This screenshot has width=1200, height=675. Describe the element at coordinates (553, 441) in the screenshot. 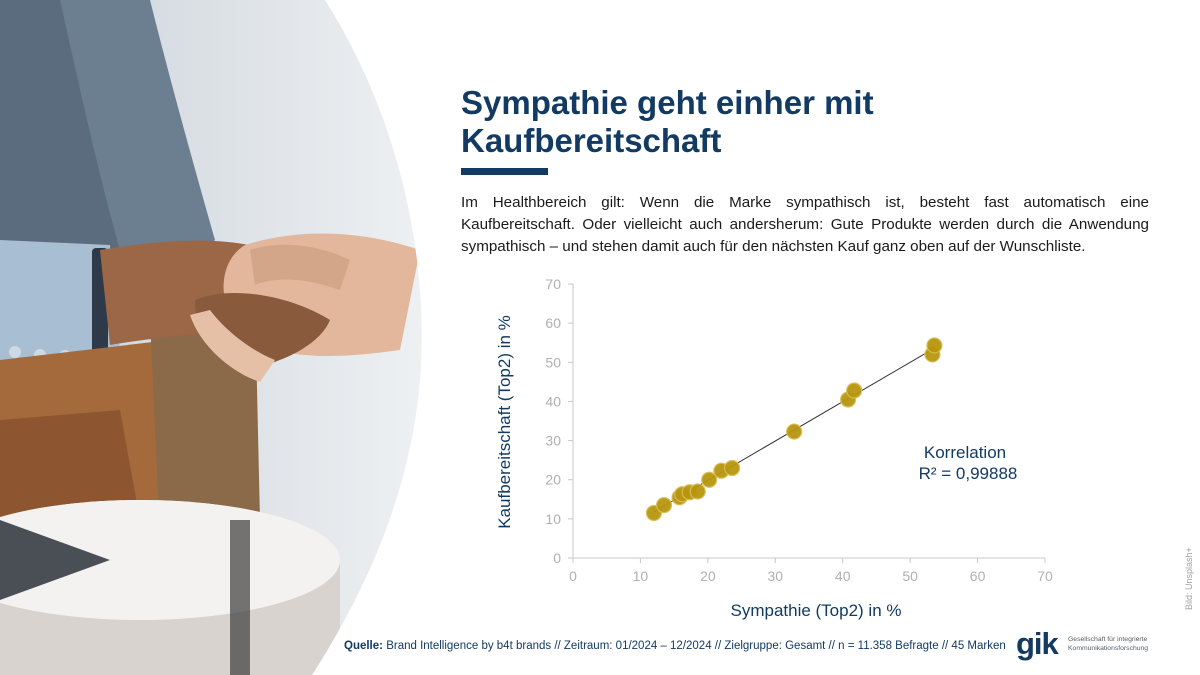

I see `y-tick-label: 30` at that location.